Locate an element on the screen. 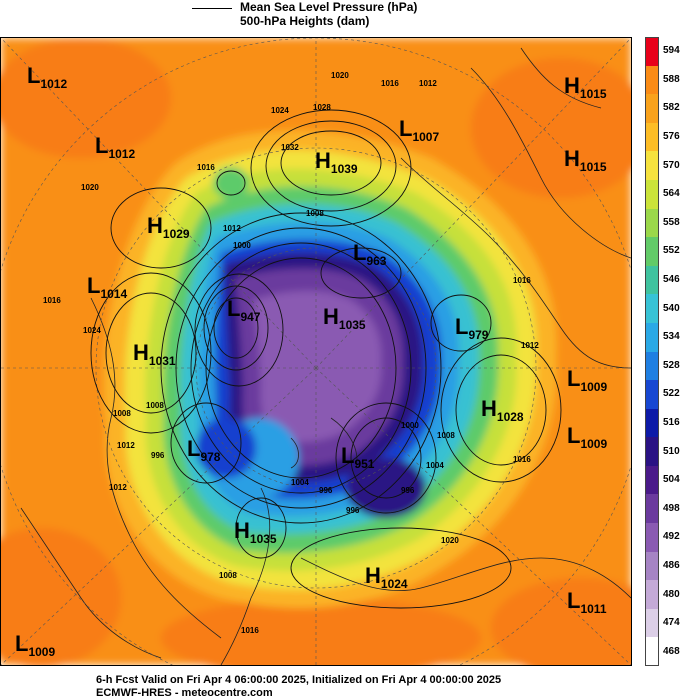  svg-text: L1007 is located at coordinates (419, 130).